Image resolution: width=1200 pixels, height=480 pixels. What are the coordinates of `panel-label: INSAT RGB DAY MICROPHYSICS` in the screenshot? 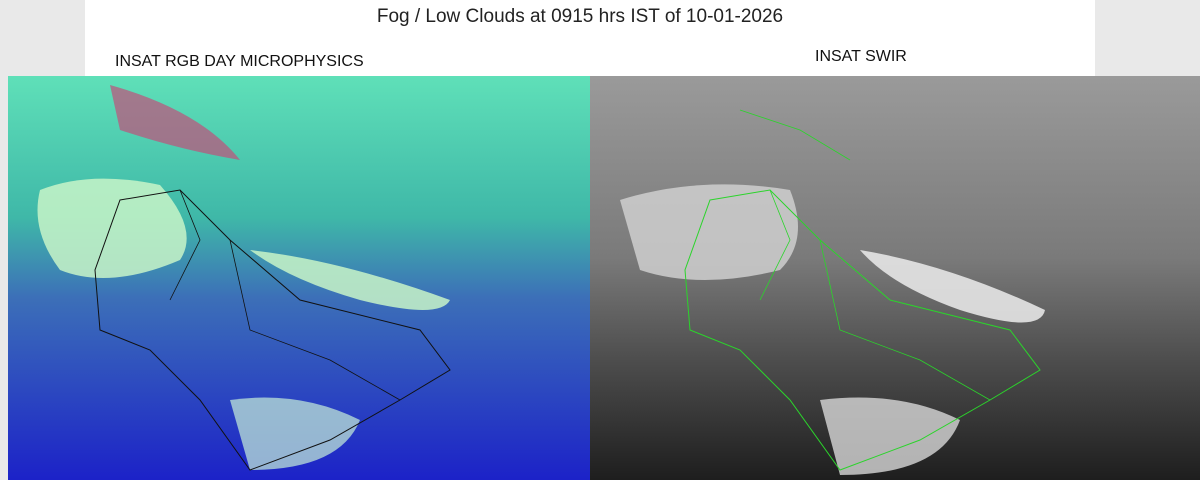 It's located at (239, 61).